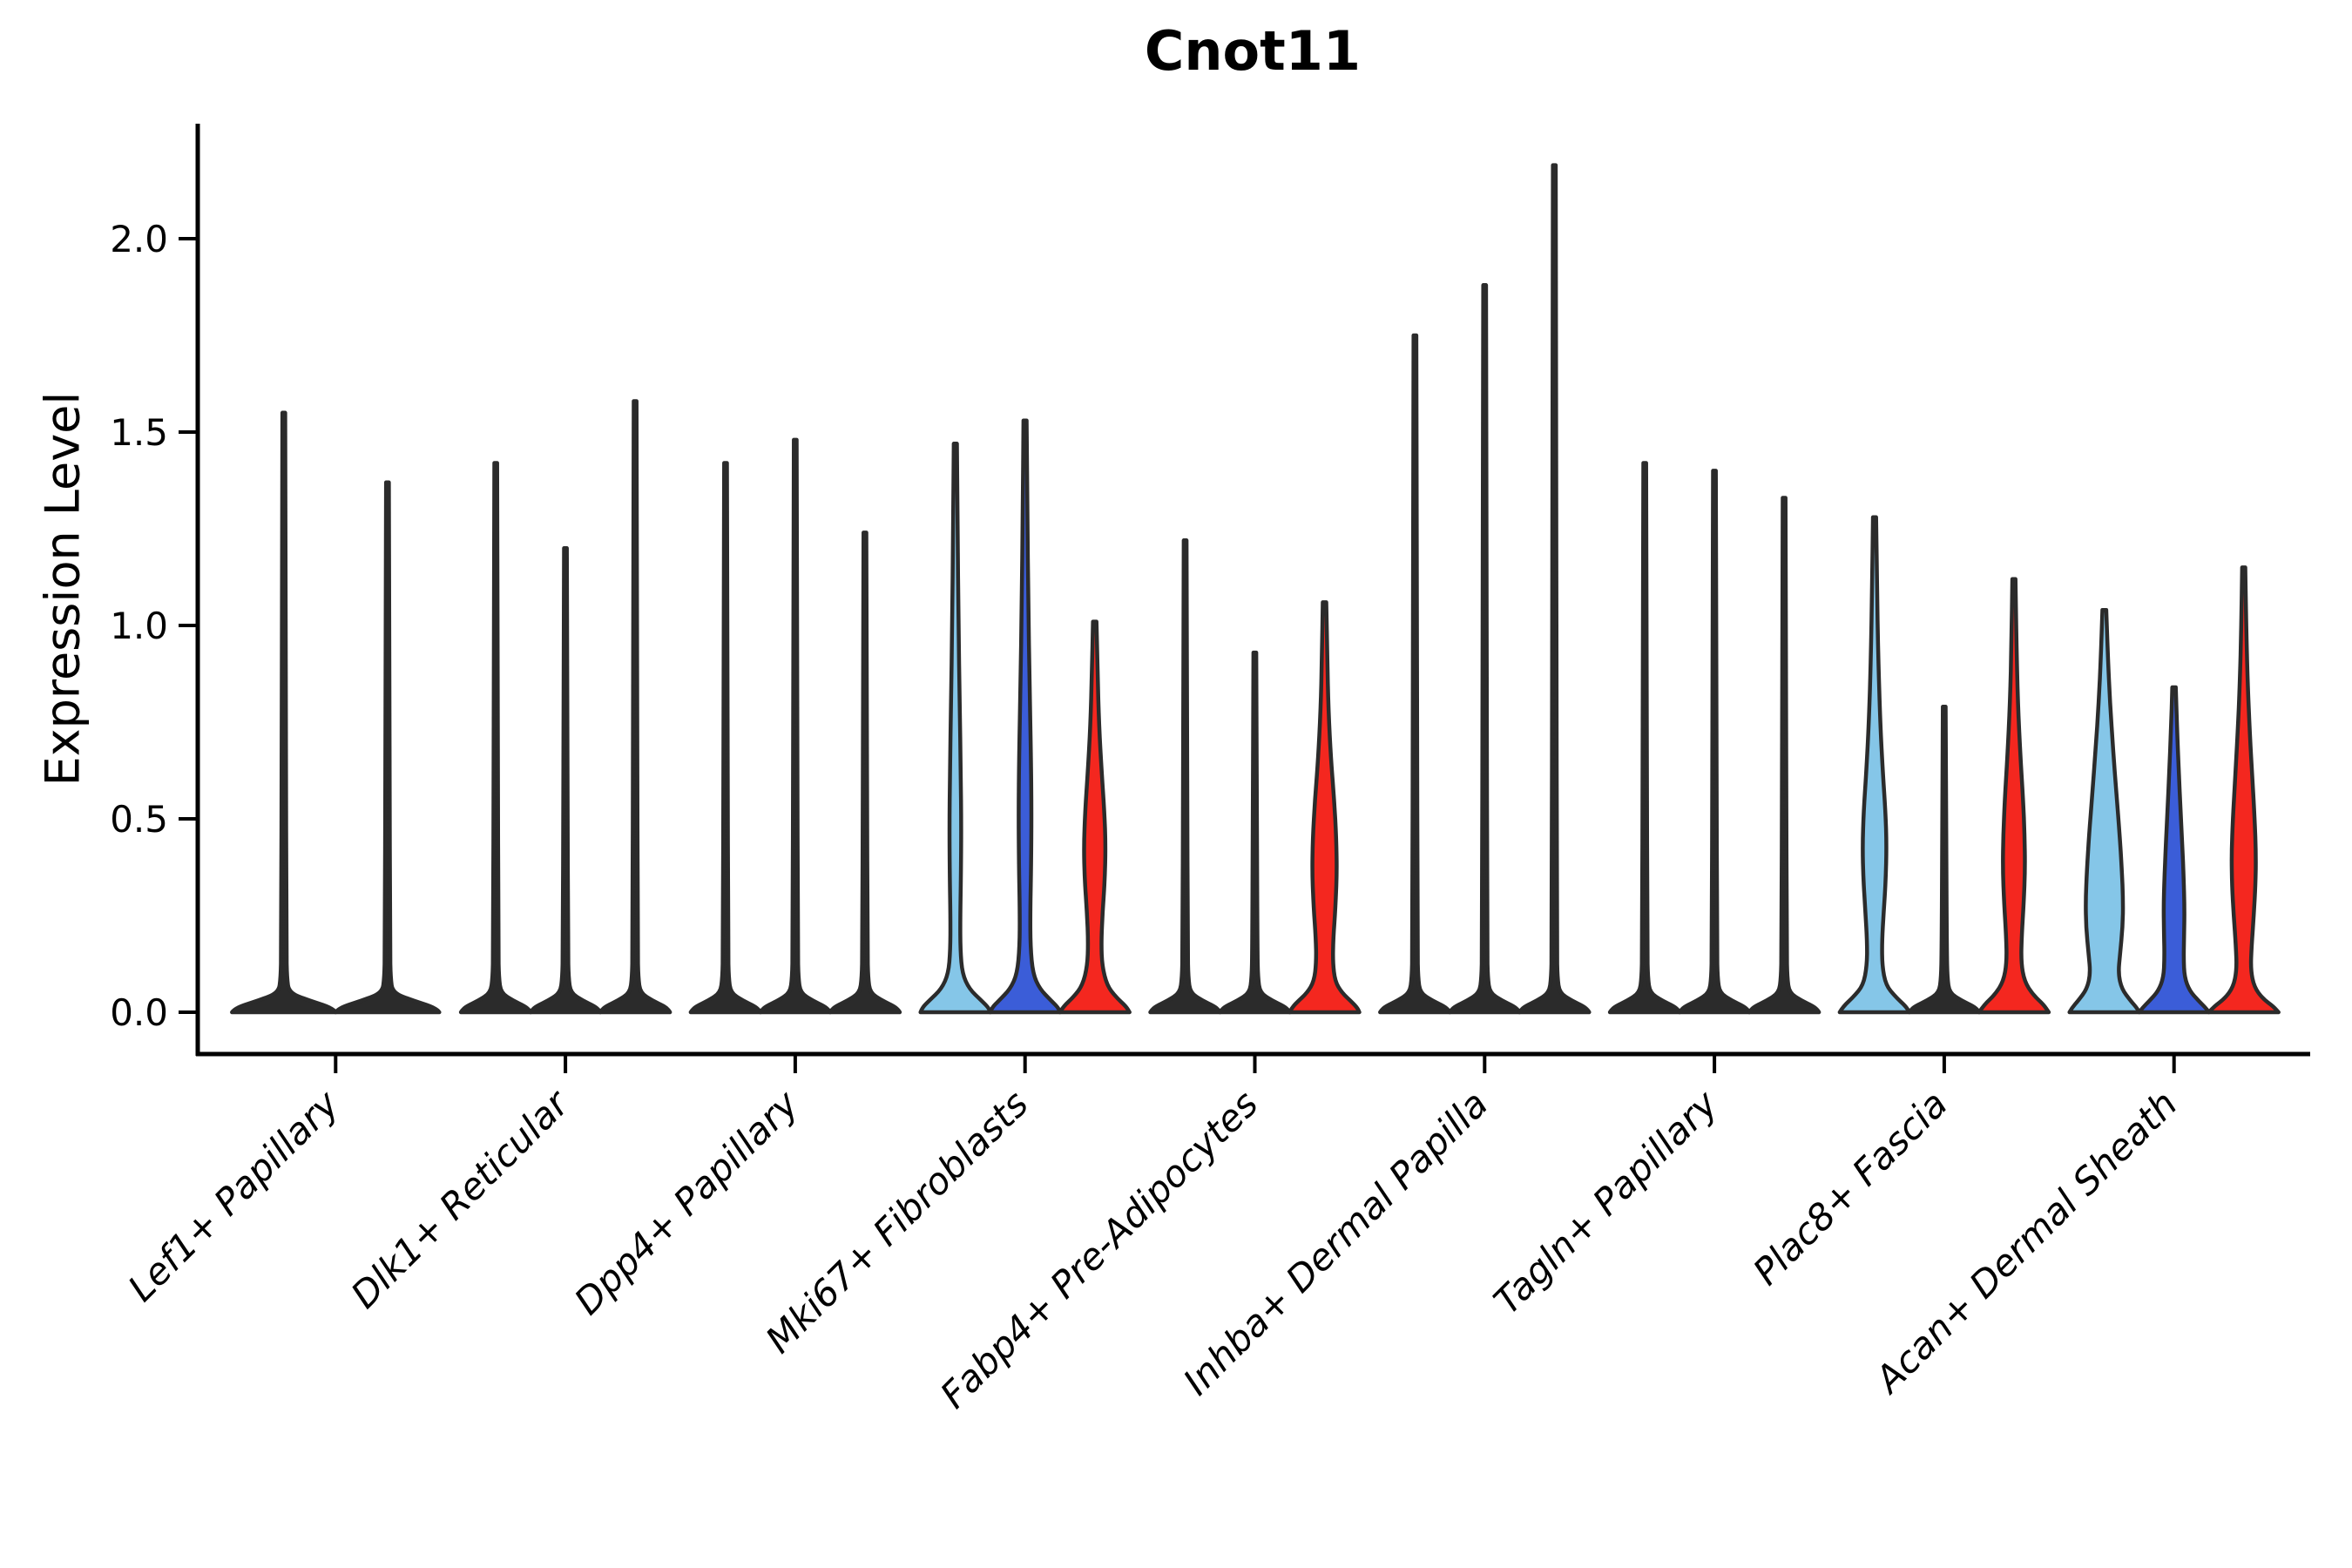 The image size is (2352, 1568). I want to click on x-tick-label: Lef1+ Papillary, so click(234, 1196).